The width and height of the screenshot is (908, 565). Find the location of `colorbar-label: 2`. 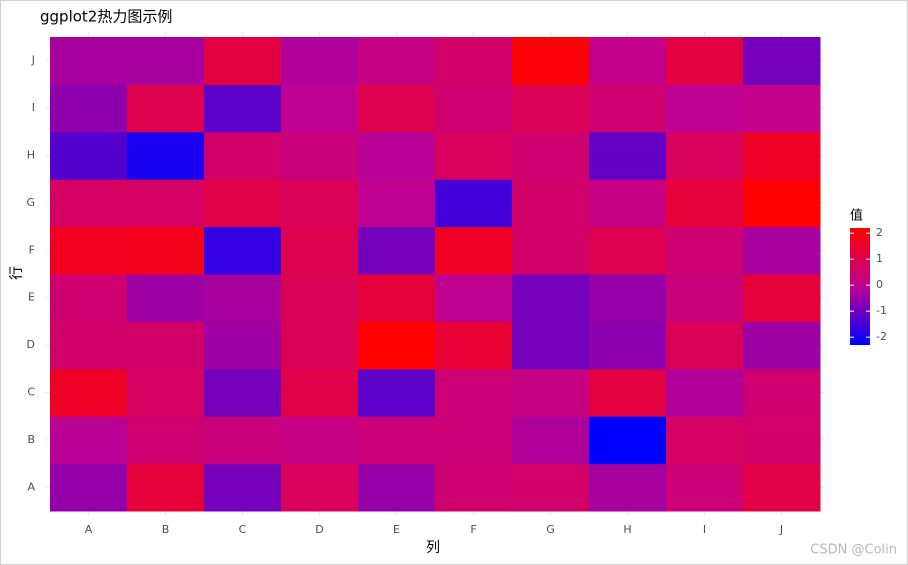

colorbar-label: 2 is located at coordinates (879, 232).